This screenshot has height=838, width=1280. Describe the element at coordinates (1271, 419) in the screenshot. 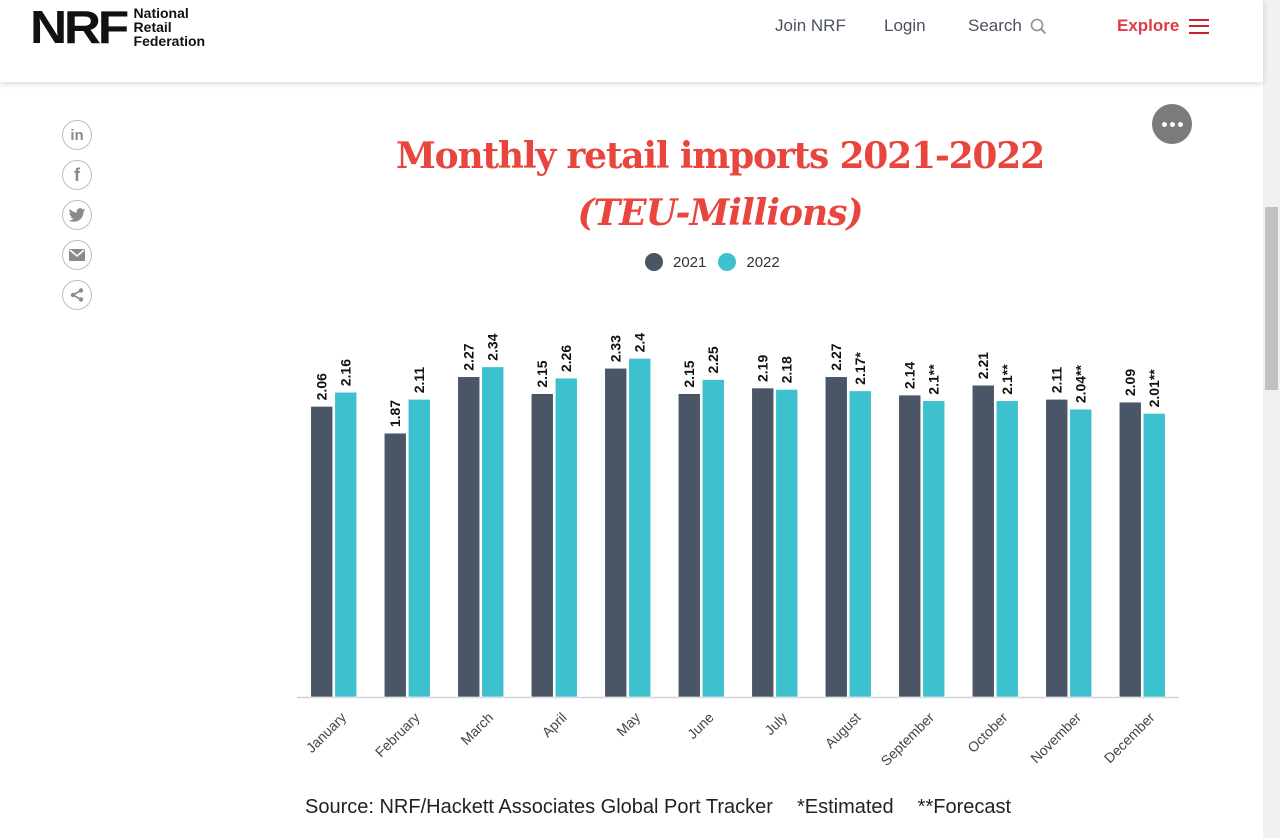

I see `scrollbar-track` at that location.